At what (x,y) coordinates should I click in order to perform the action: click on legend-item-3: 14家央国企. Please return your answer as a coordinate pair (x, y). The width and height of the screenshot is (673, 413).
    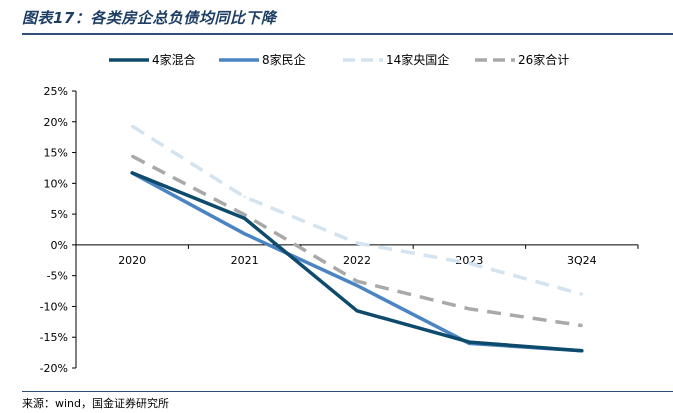
    Looking at the image, I should click on (396, 59).